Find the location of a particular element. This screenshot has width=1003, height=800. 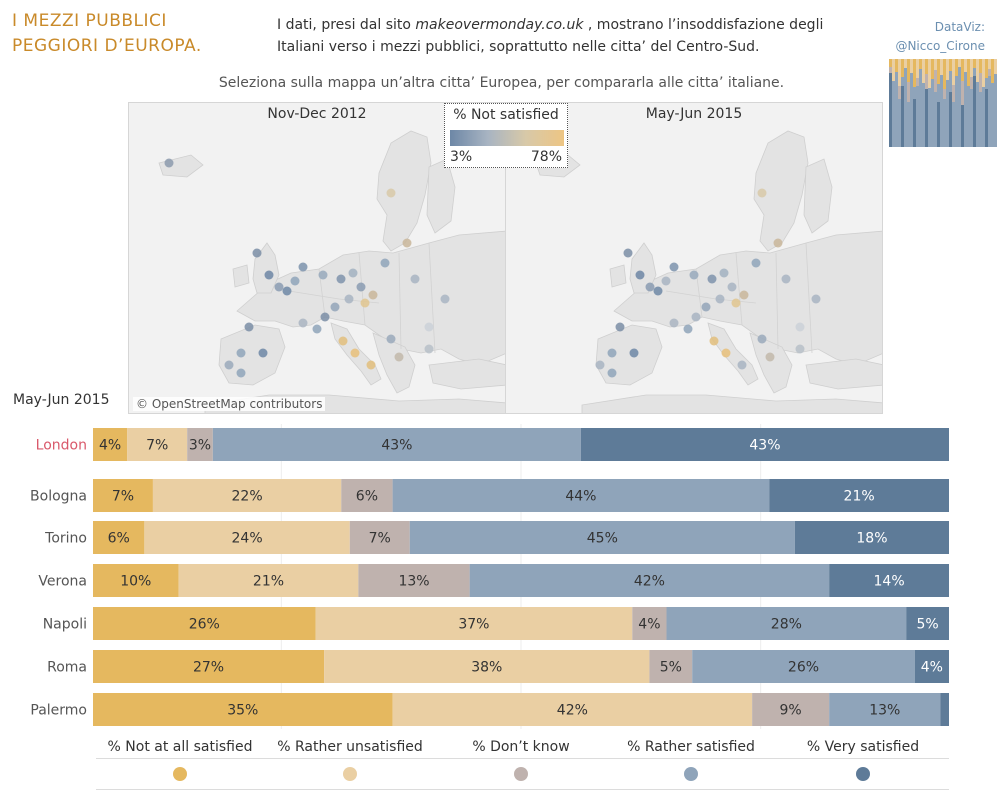

category-label: Palermo is located at coordinates (58, 711).